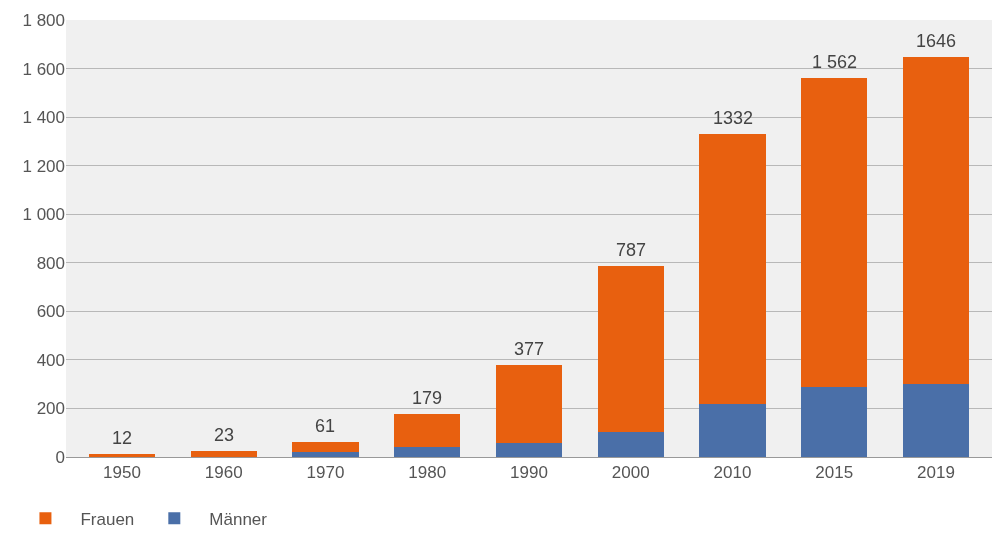 The image size is (1002, 547). I want to click on y-tick-label: 800, so click(50, 263).